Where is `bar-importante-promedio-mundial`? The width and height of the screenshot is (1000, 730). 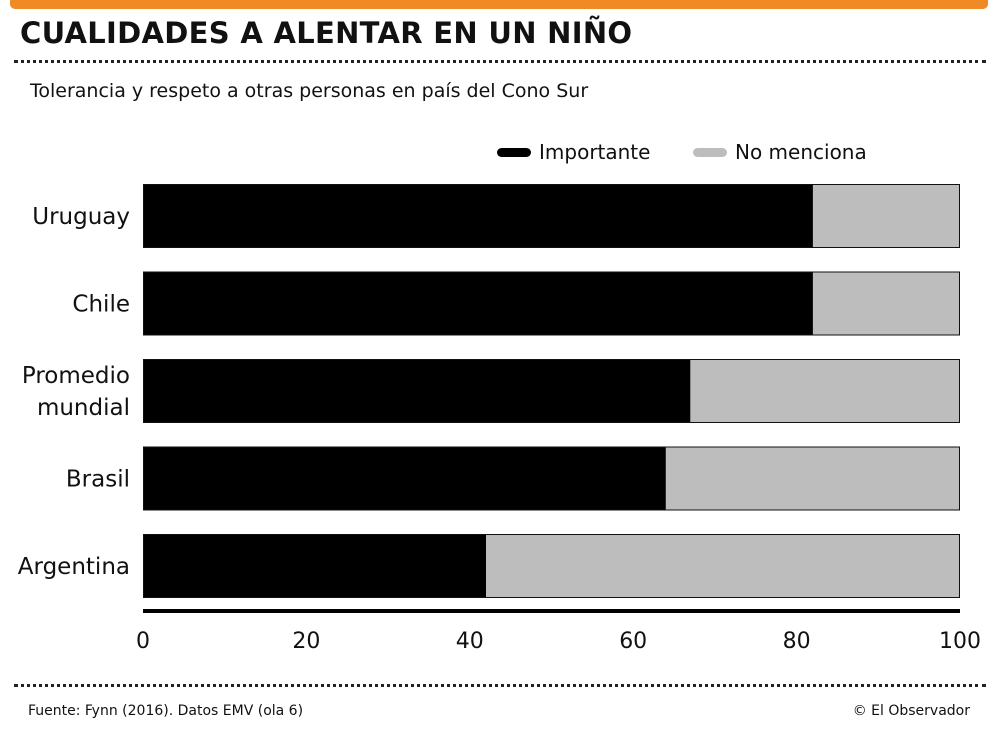
bar-importante-promedio-mundial is located at coordinates (417, 391).